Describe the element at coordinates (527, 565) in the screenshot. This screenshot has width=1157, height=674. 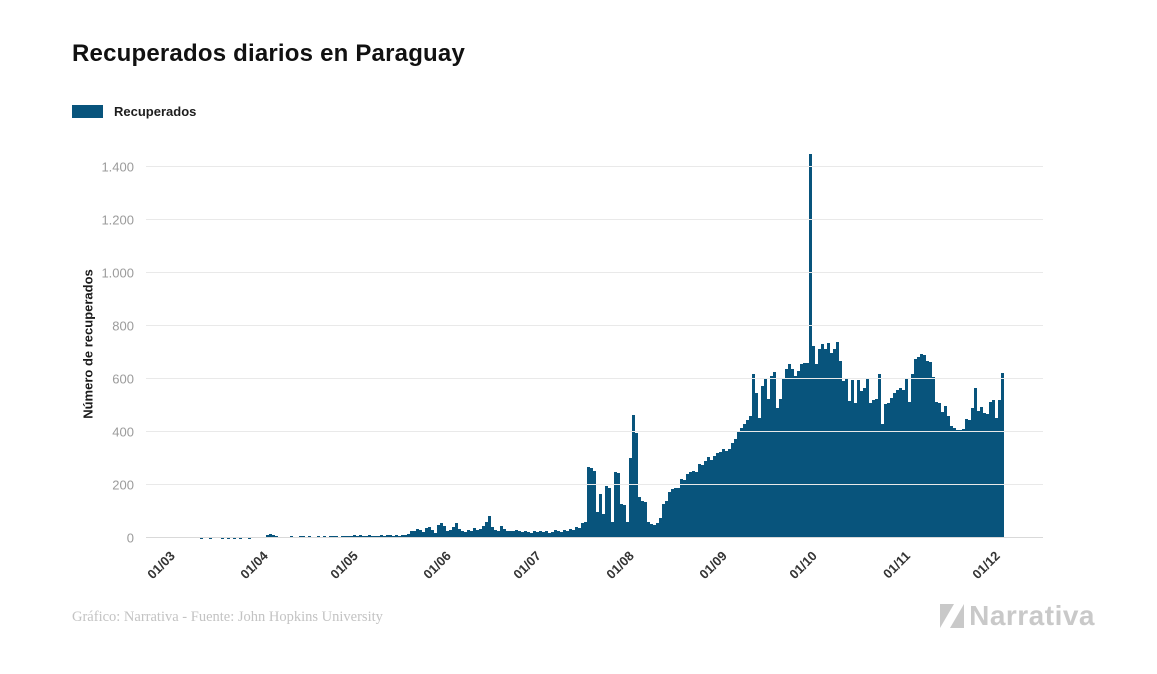
I see `x-tick-label-01-07: 01/07` at that location.